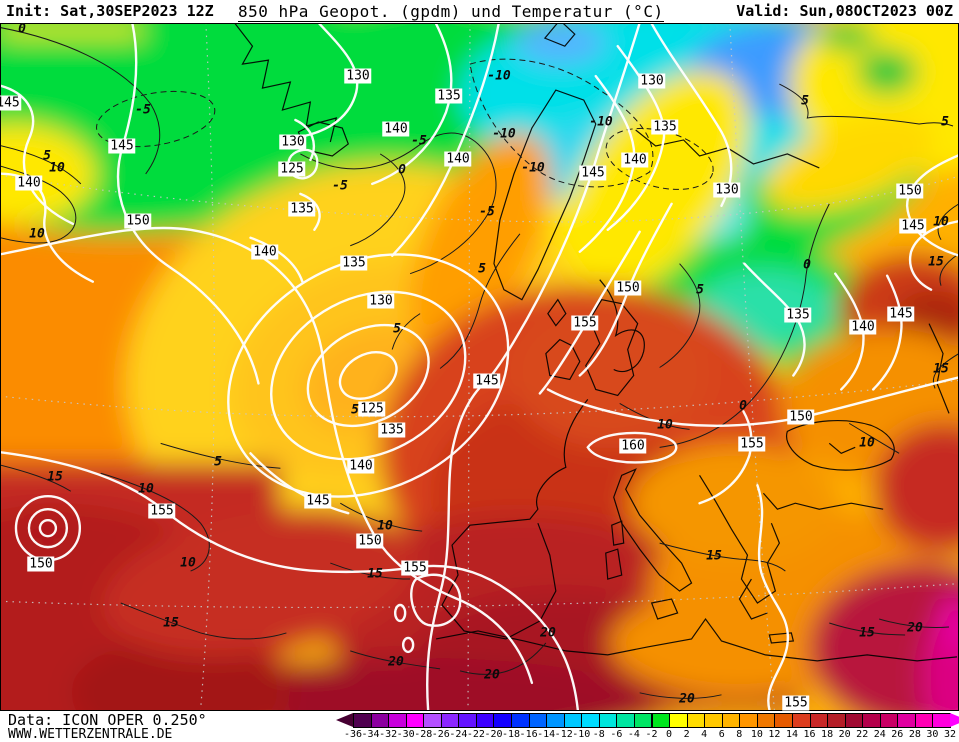 The height and width of the screenshot is (742, 959). What do you see at coordinates (598, 734) in the screenshot?
I see `colorbar-tick-label: -8` at bounding box center [598, 734].